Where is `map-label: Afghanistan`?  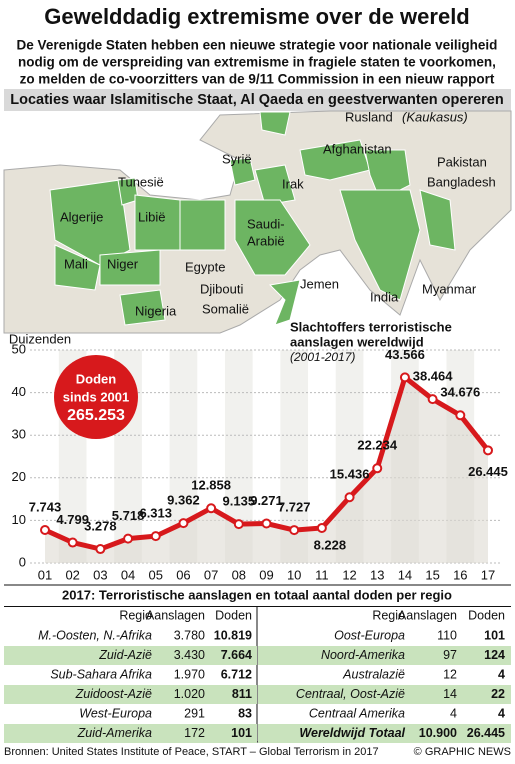 map-label: Afghanistan is located at coordinates (357, 148).